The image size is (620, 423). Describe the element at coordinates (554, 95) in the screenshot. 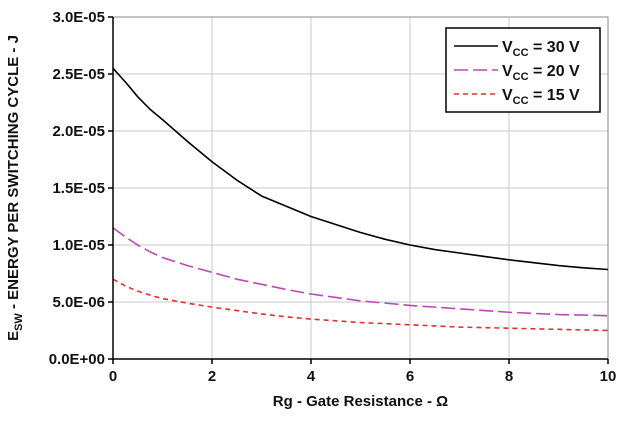

I see `legend-label-rest: = 15 V` at that location.